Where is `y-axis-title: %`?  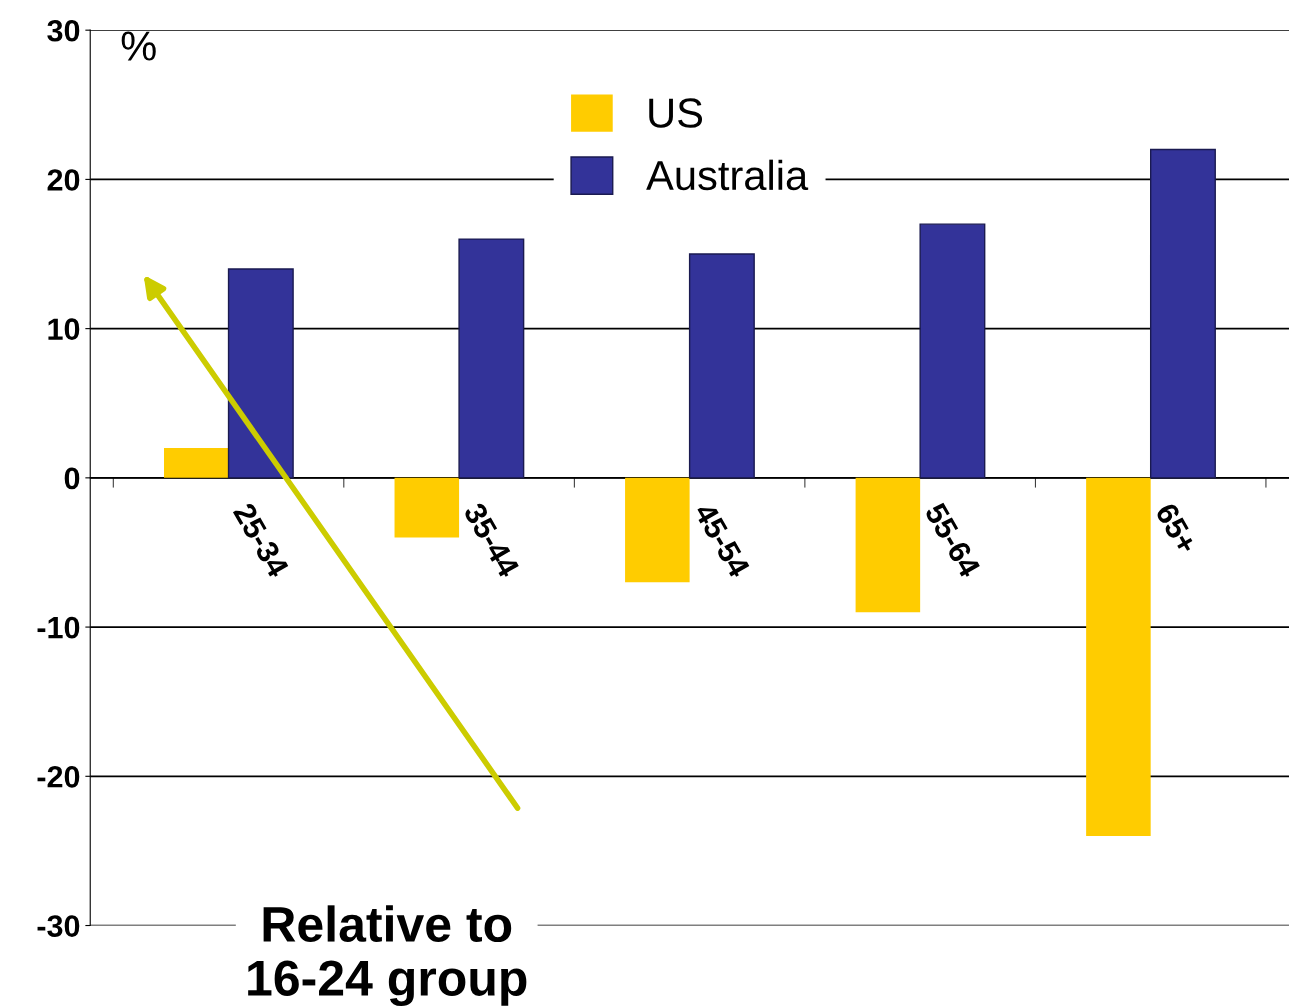
y-axis-title: % is located at coordinates (138, 46).